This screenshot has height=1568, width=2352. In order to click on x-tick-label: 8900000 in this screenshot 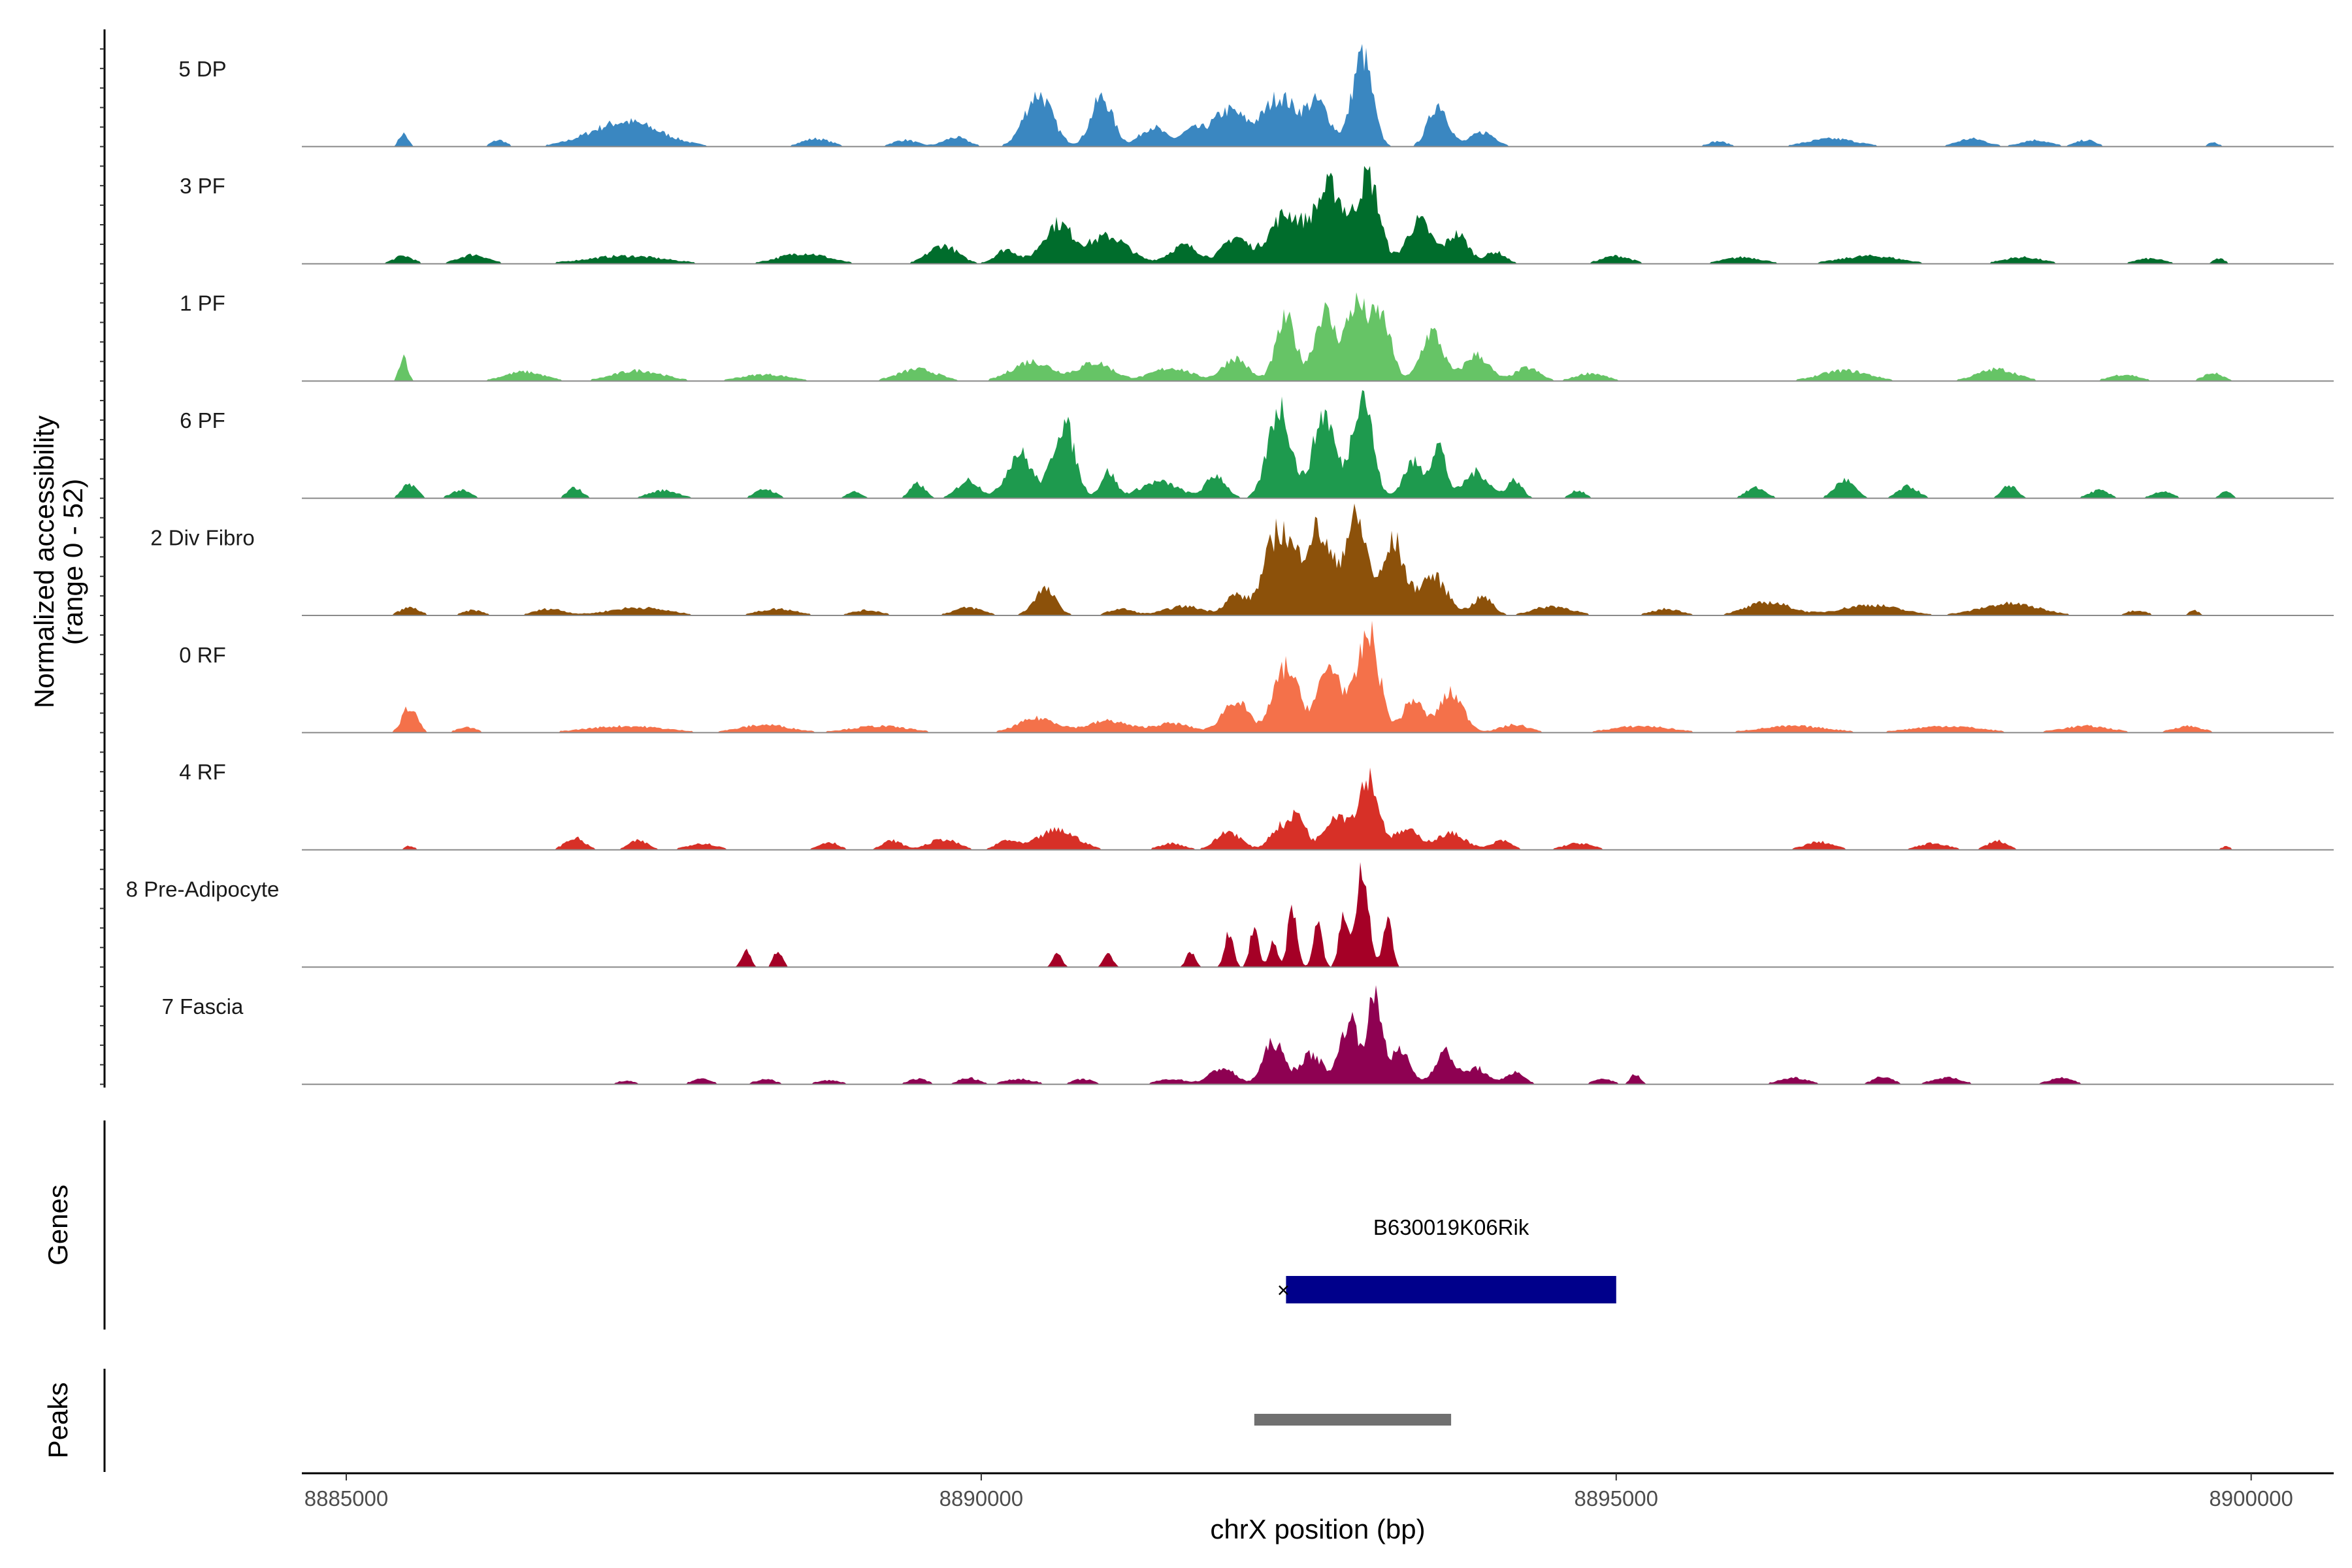, I will do `click(2251, 1498)`.